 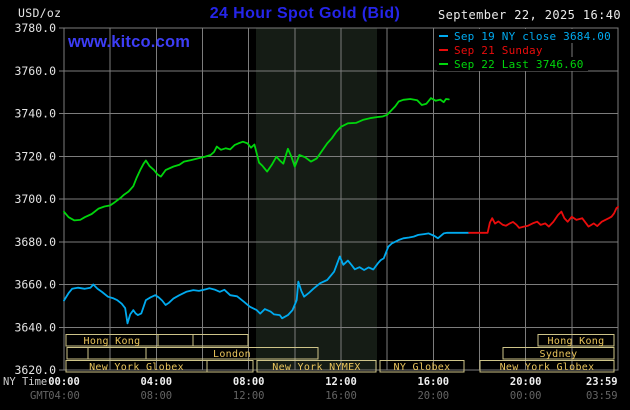 I want to click on y-axis-tick-label: 3780.0, so click(x=35, y=28).